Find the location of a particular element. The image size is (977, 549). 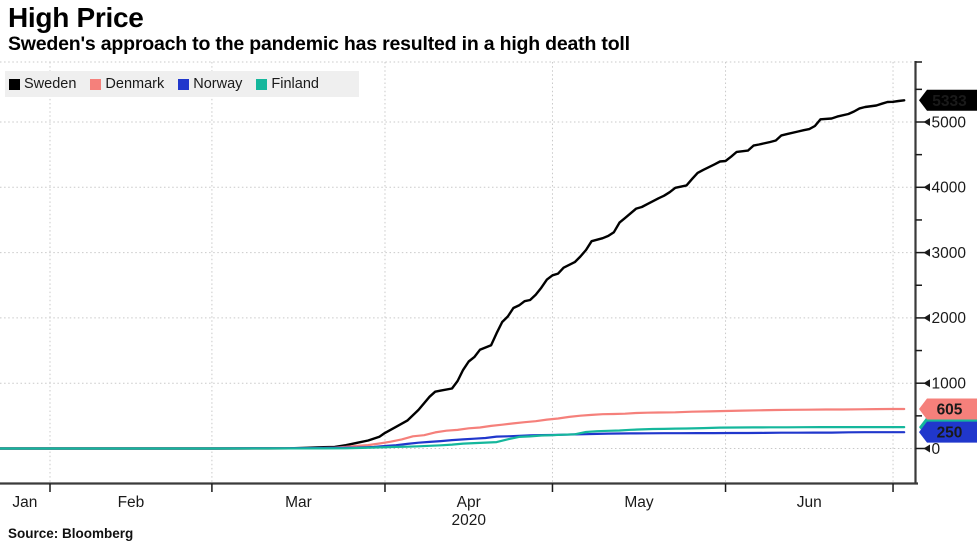

legend-swatch-finland is located at coordinates (262, 84).